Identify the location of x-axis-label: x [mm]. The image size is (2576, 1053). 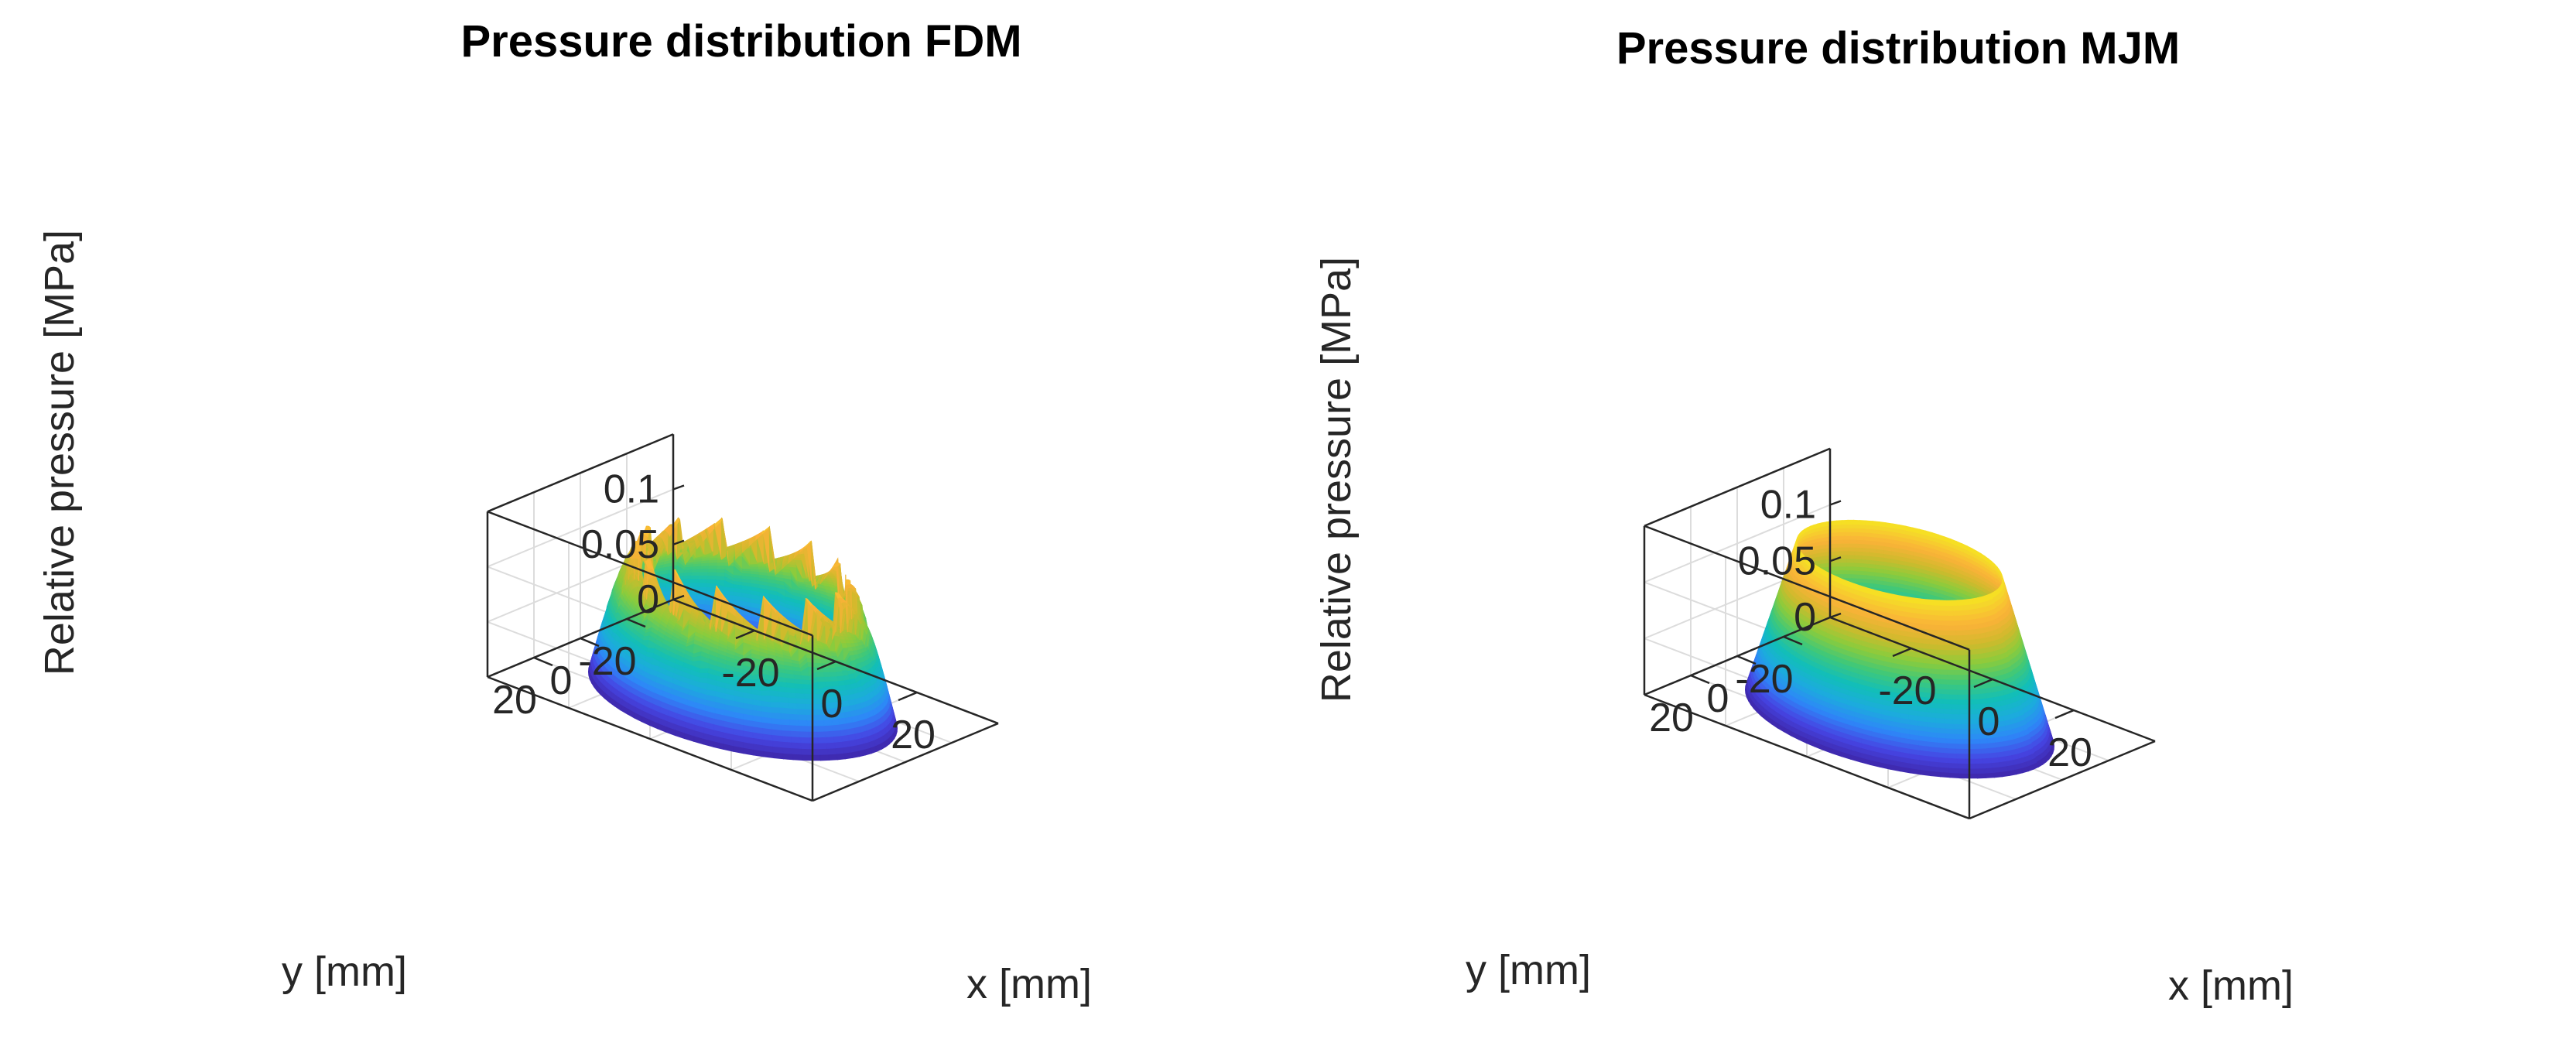
(1029, 984).